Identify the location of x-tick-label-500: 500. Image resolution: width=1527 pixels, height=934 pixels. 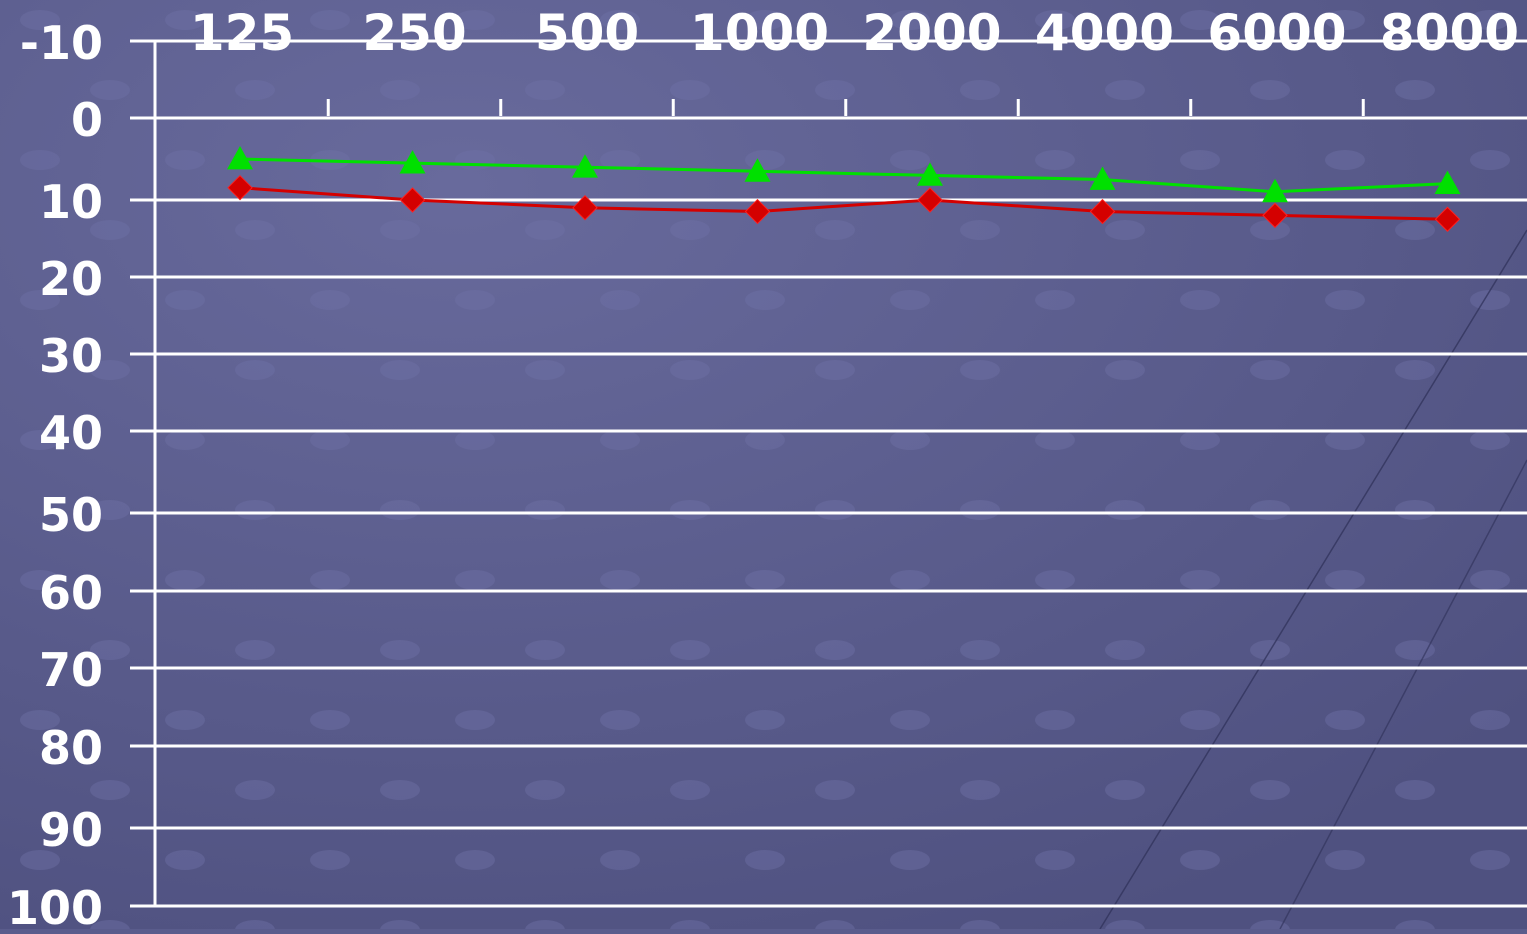
(587, 33).